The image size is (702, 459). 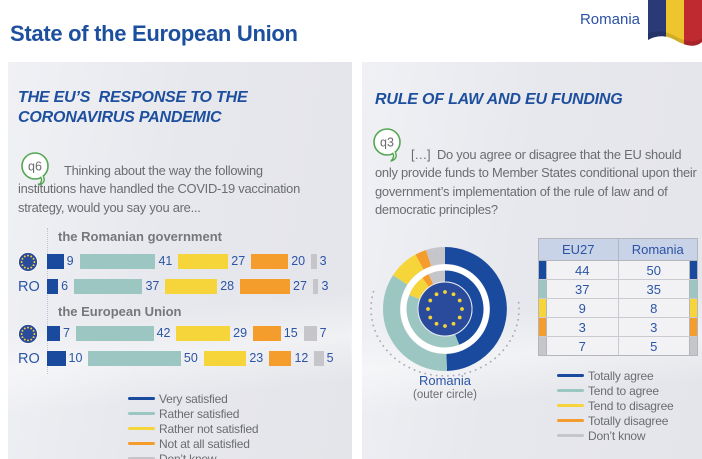 I want to click on question-badge-q6: q6, so click(x=35, y=167).